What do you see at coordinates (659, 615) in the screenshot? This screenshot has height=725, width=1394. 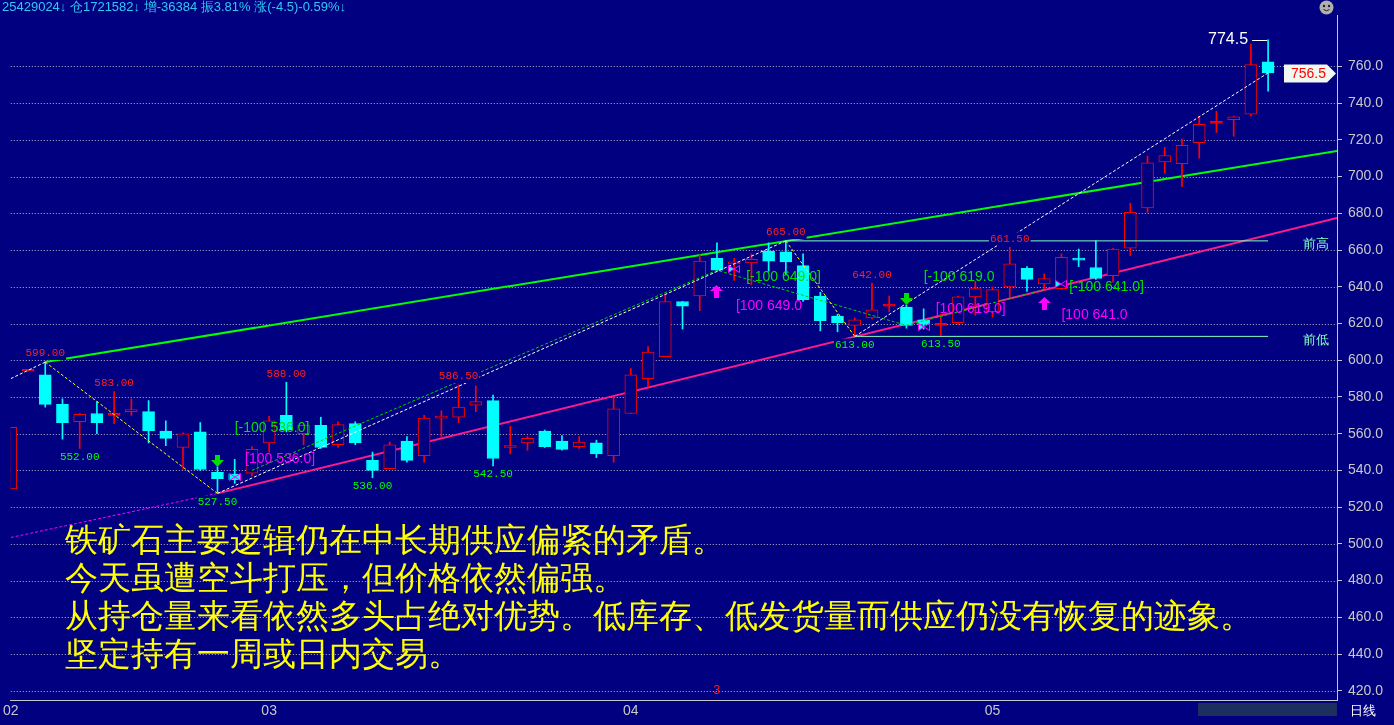 I see `annotation: 从持仓量来看依然多头占绝对优势。低库存、低发货量而供应仍没有恢复的迹象。` at bounding box center [659, 615].